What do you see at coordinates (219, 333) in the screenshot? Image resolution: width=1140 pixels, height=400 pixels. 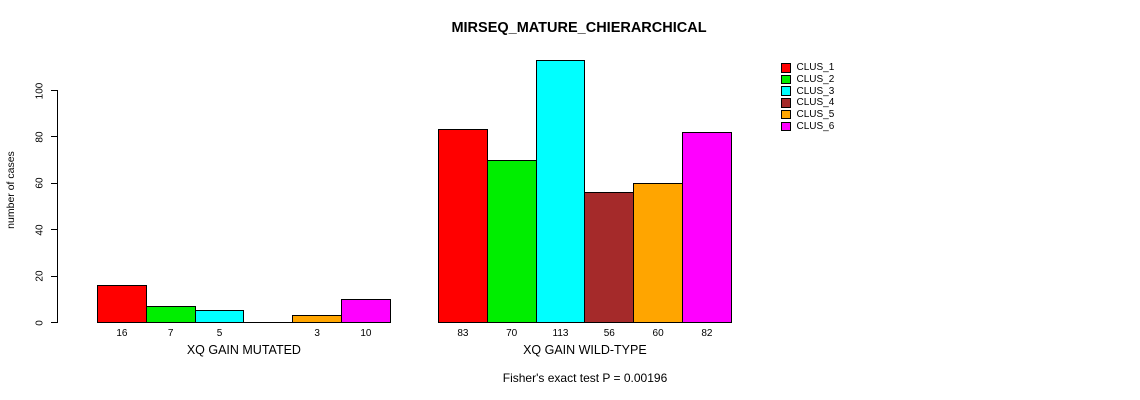 I see `bar-value-label: 5` at bounding box center [219, 333].